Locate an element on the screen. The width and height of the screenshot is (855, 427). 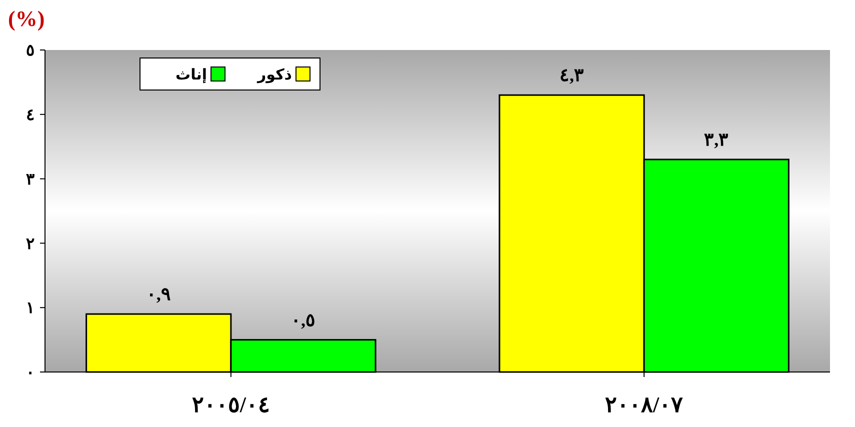
legend-label: ذكور is located at coordinates (274, 74).